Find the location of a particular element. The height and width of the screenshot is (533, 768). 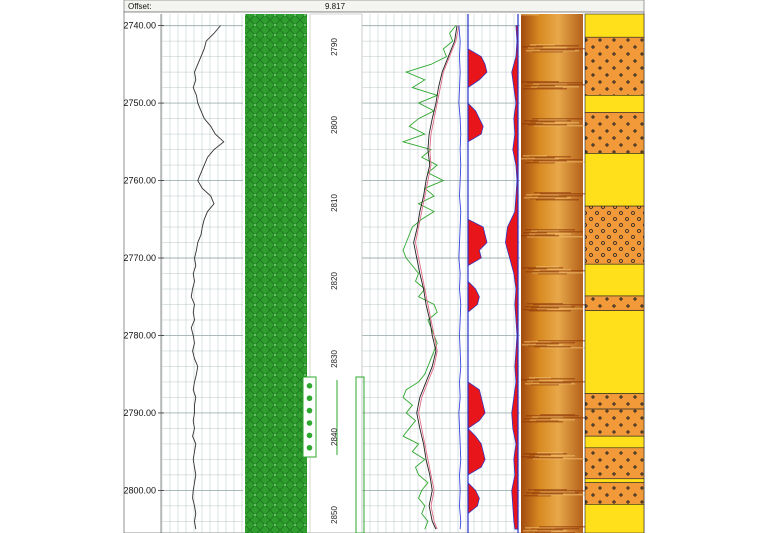

secondary-tick-label: 2810 is located at coordinates (334, 203).